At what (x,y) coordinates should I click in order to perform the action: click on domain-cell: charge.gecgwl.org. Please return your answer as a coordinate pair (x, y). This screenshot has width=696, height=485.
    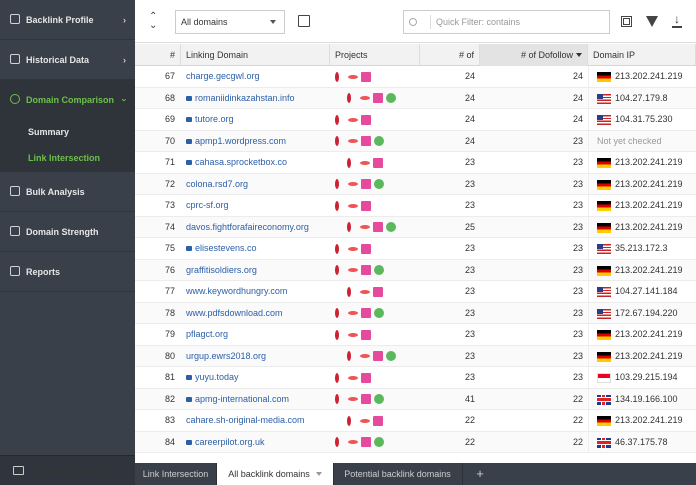
    Looking at the image, I should click on (258, 76).